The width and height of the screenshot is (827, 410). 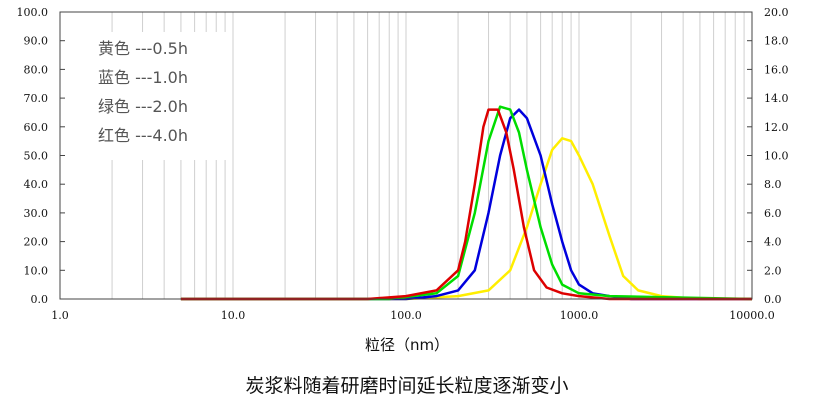 What do you see at coordinates (60, 315) in the screenshot?
I see `x-tick-label: 1.0` at bounding box center [60, 315].